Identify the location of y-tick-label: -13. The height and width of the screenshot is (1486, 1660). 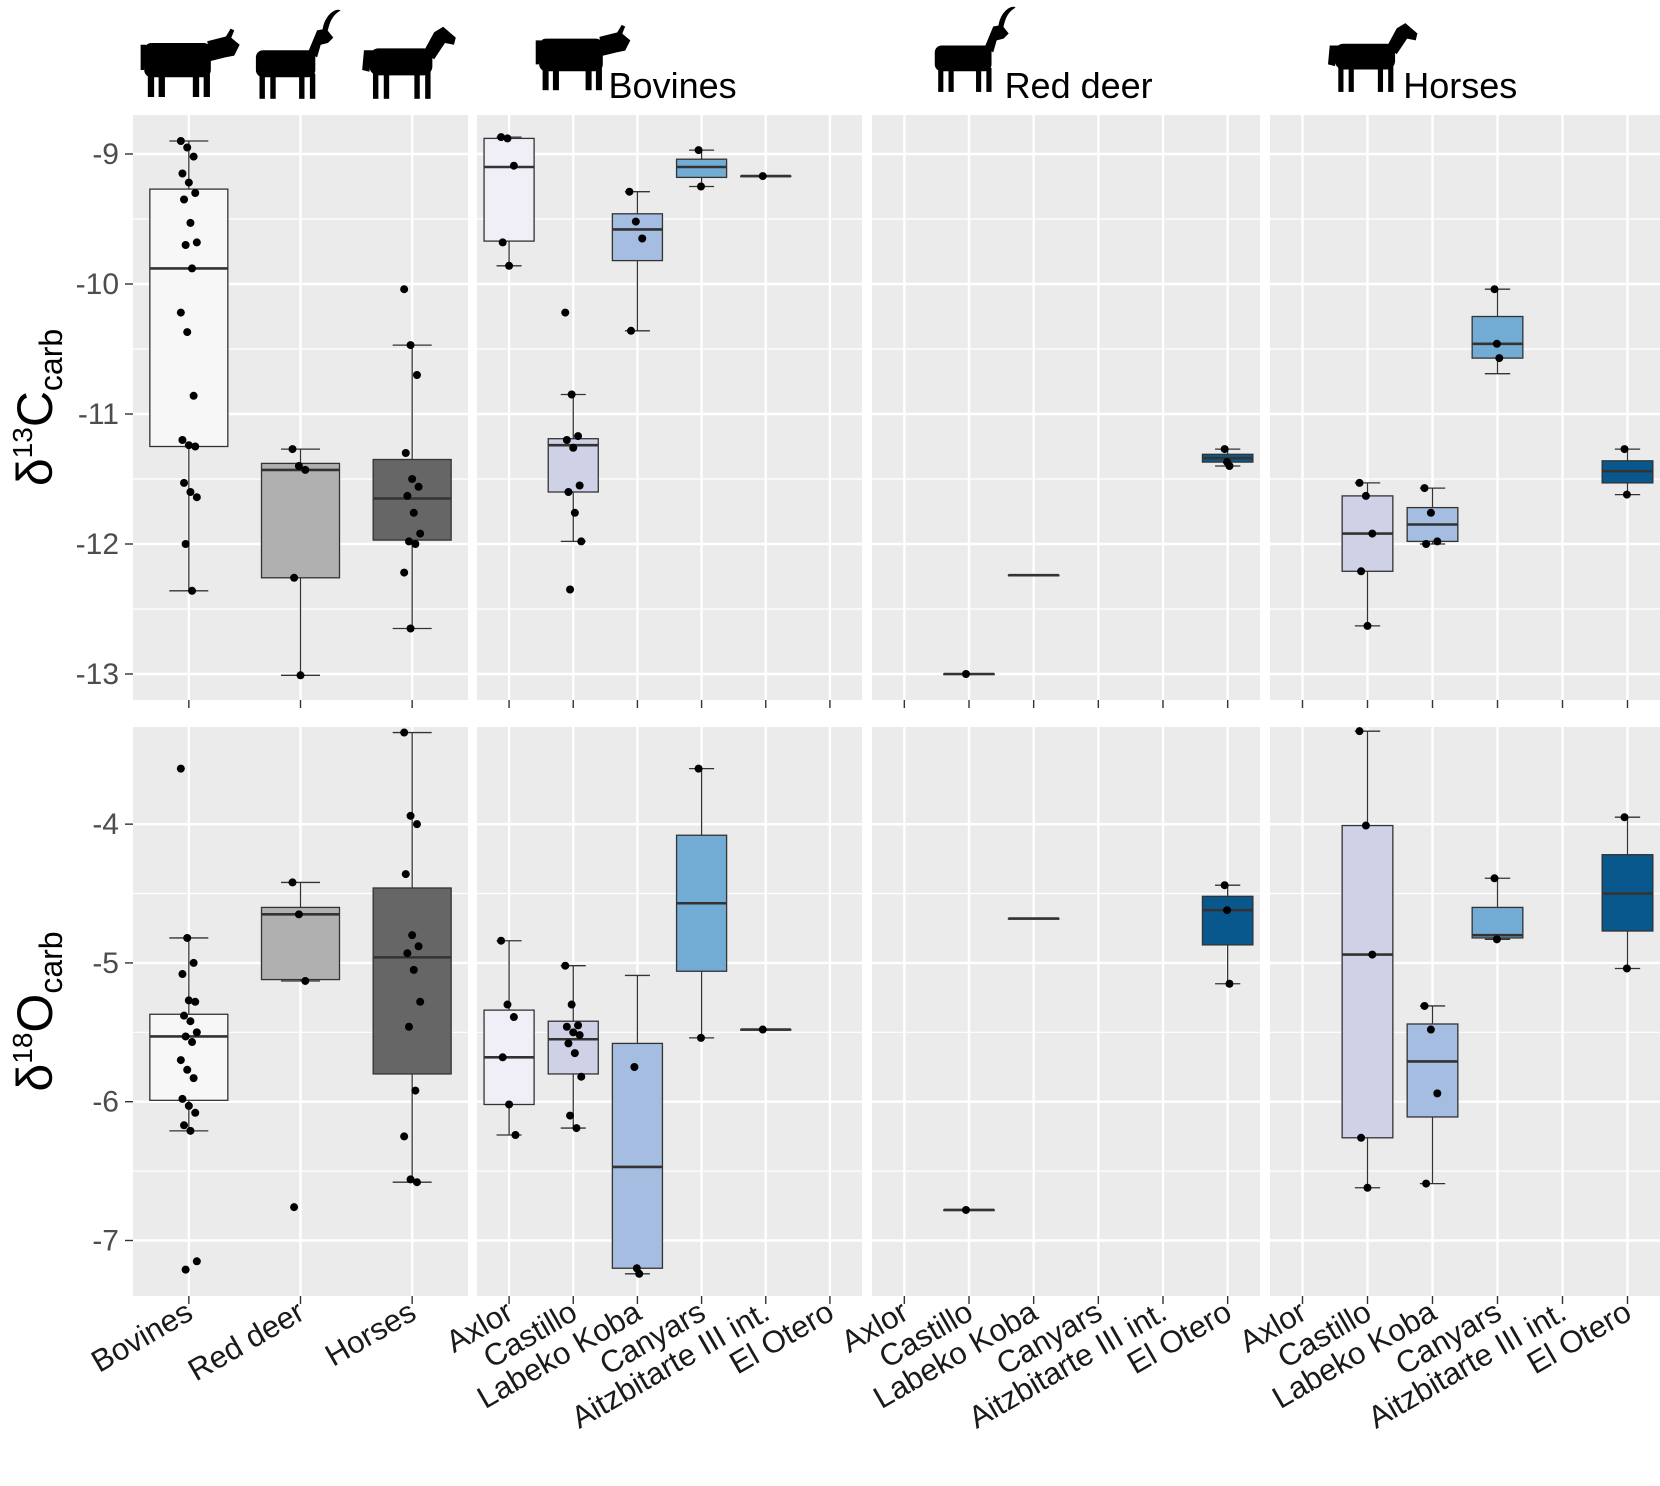
(97, 674).